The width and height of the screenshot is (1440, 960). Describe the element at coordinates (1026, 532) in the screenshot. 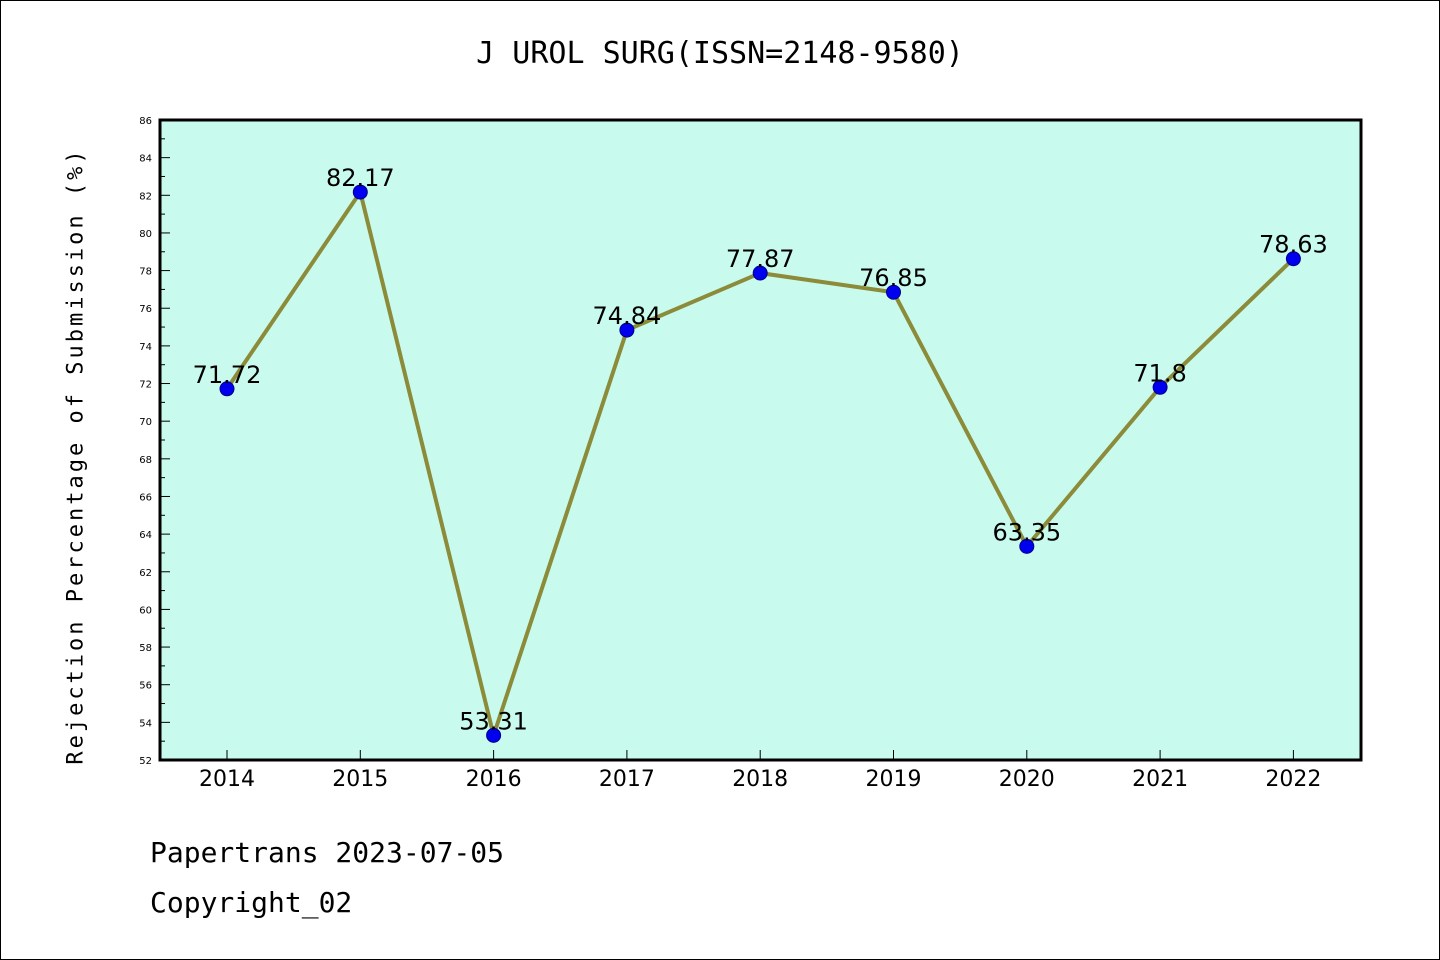

I see `data-label: 63.35` at that location.